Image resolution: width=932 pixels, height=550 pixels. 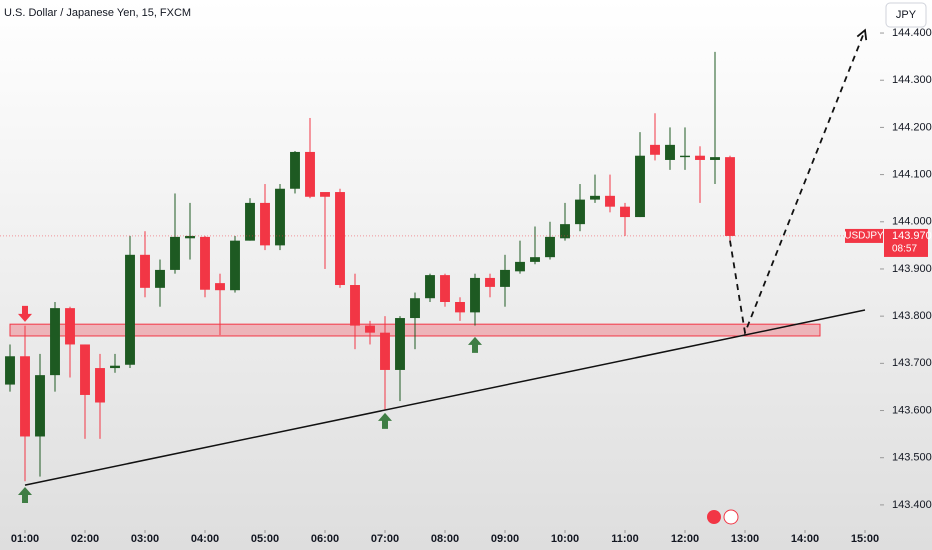 What do you see at coordinates (912, 174) in the screenshot?
I see `y-tick-label: 144.100` at bounding box center [912, 174].